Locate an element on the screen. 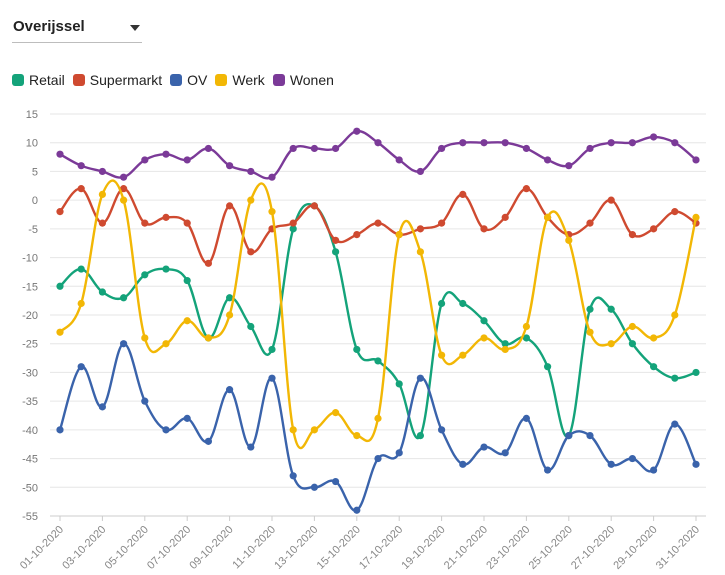  region-select: Overijssel is located at coordinates (77, 27).